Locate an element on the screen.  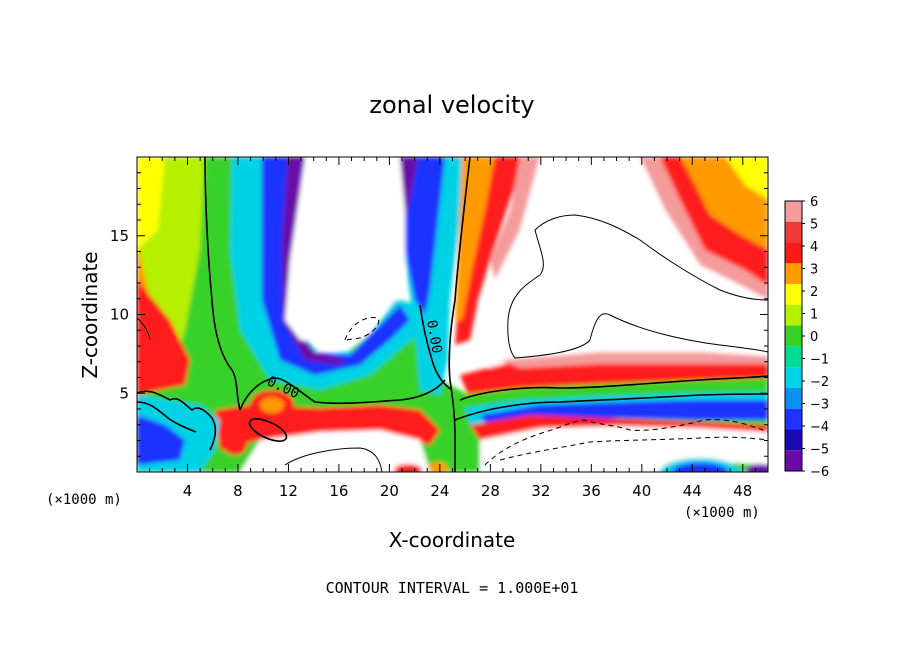
zero-contour-center is located at coordinates (459, 314).